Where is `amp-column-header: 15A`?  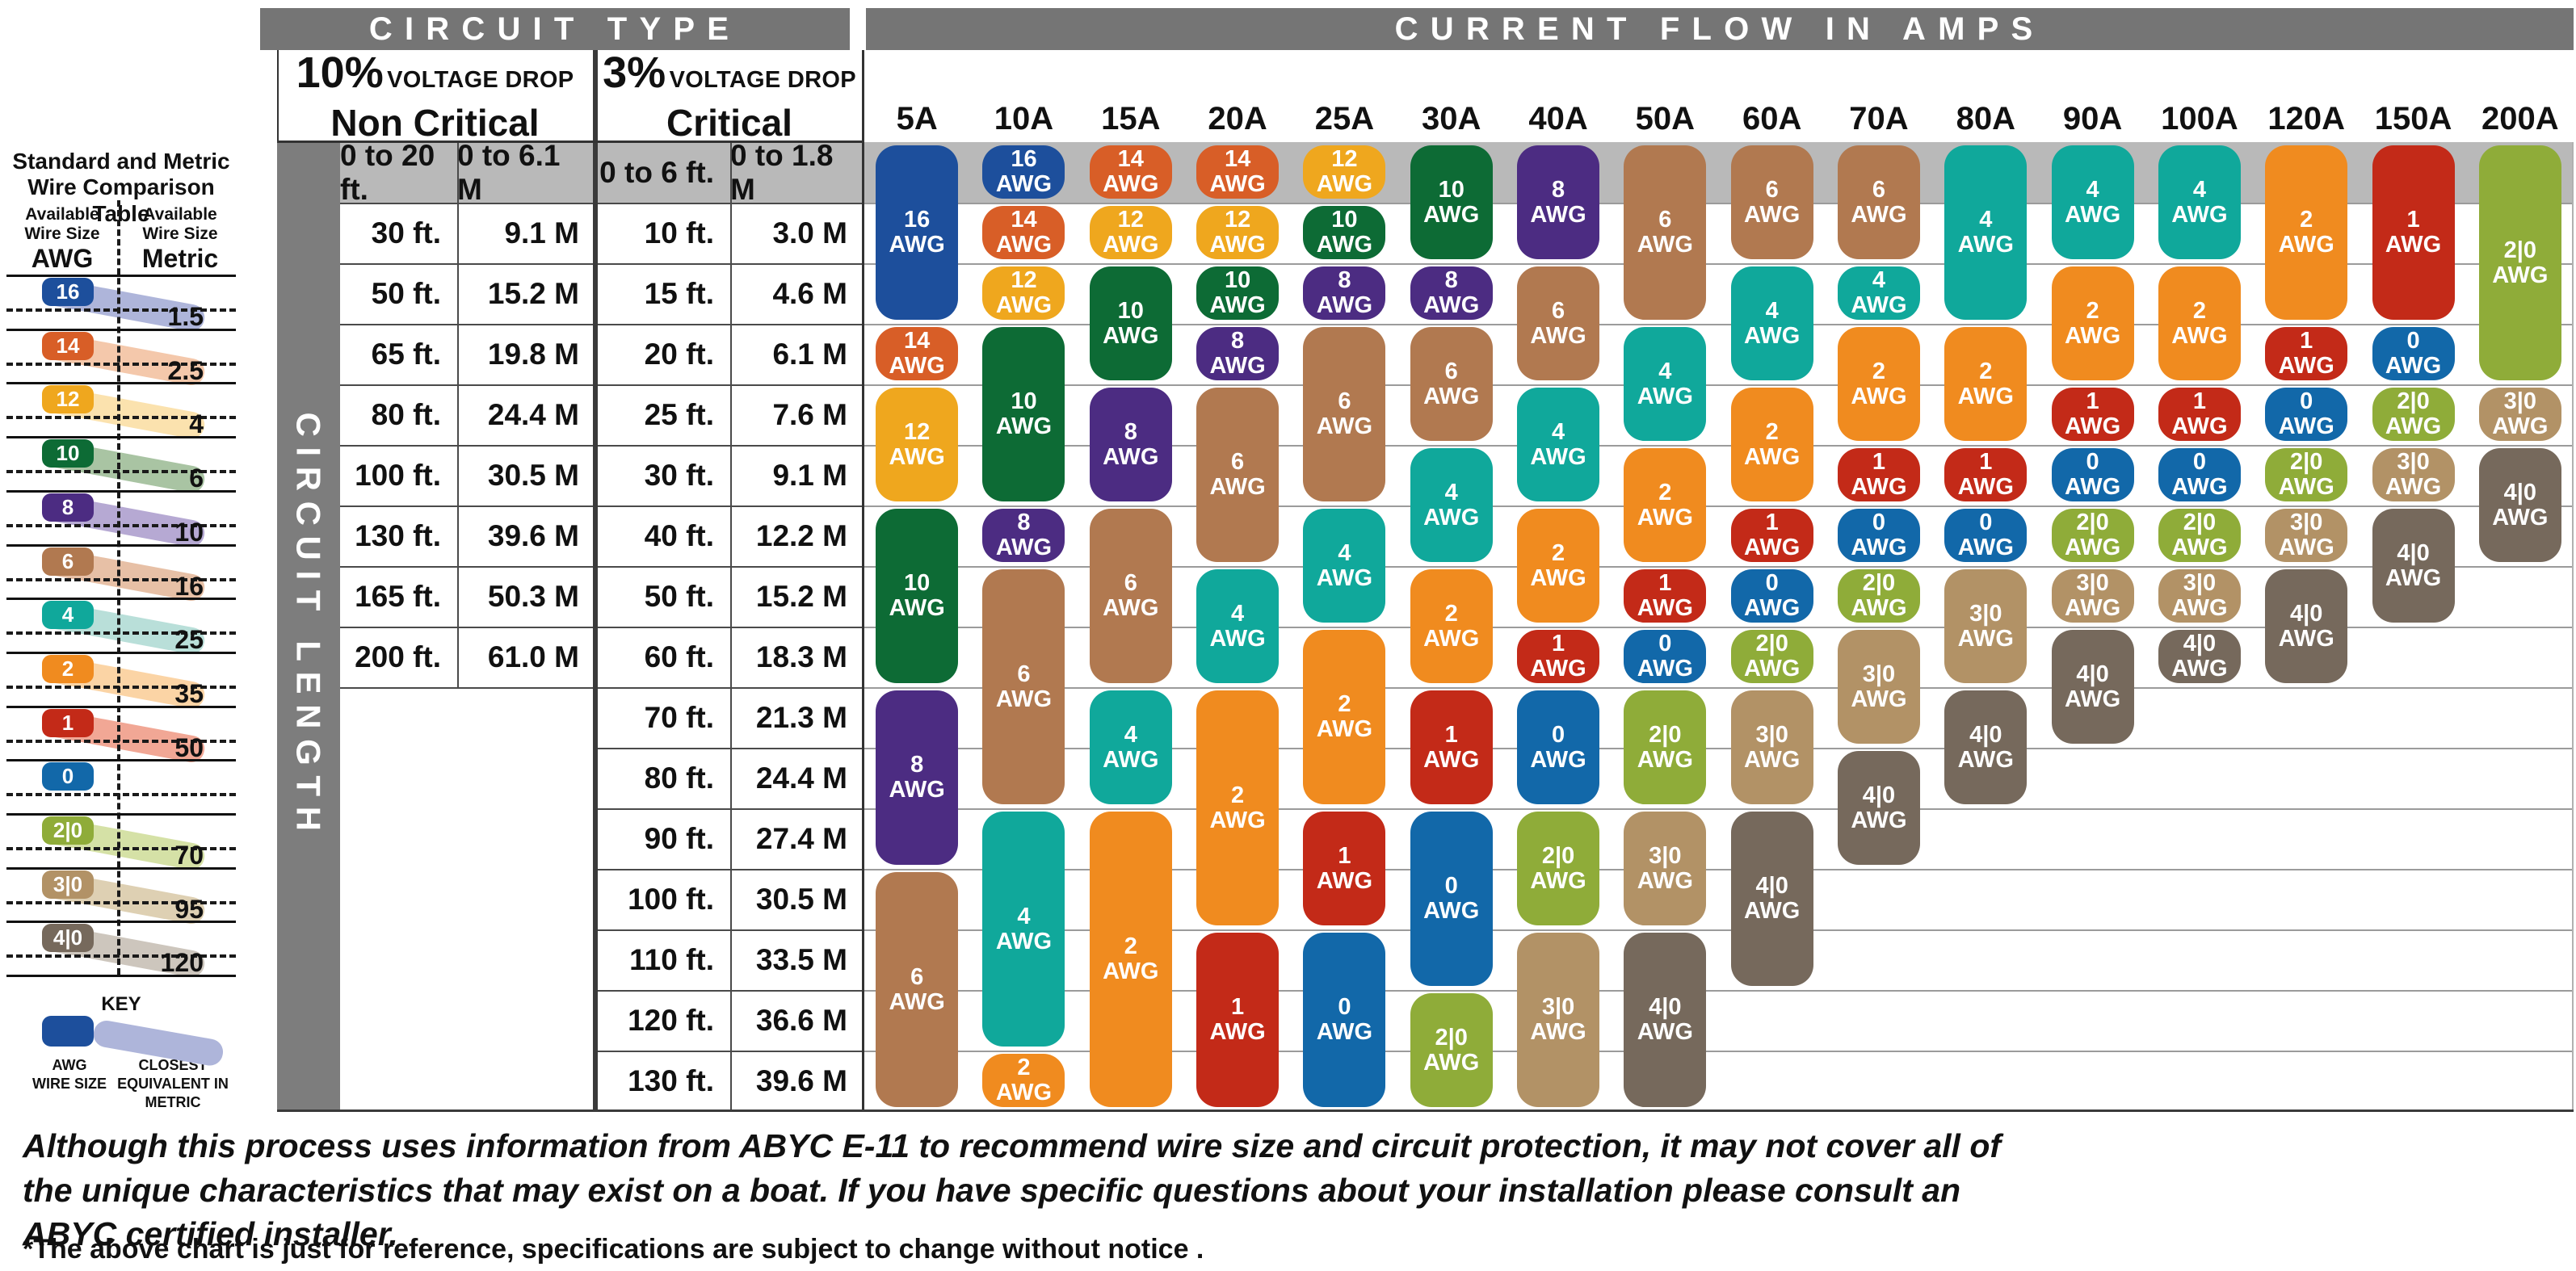
amp-column-header: 15A is located at coordinates (1131, 118).